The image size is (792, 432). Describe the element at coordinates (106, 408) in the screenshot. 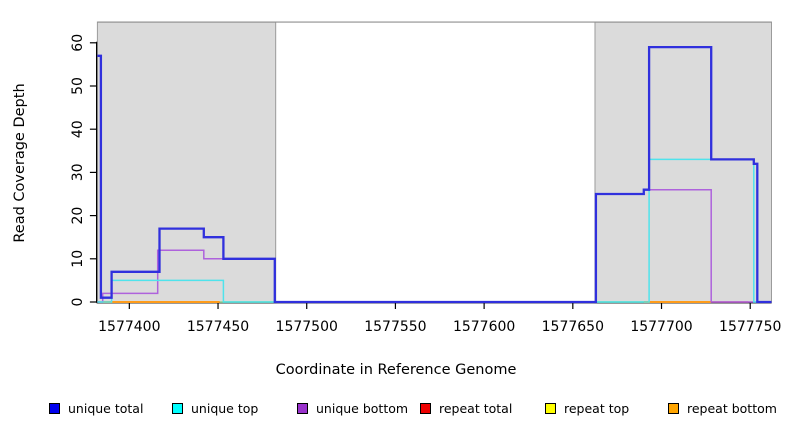

I see `legend-label: unique total` at that location.